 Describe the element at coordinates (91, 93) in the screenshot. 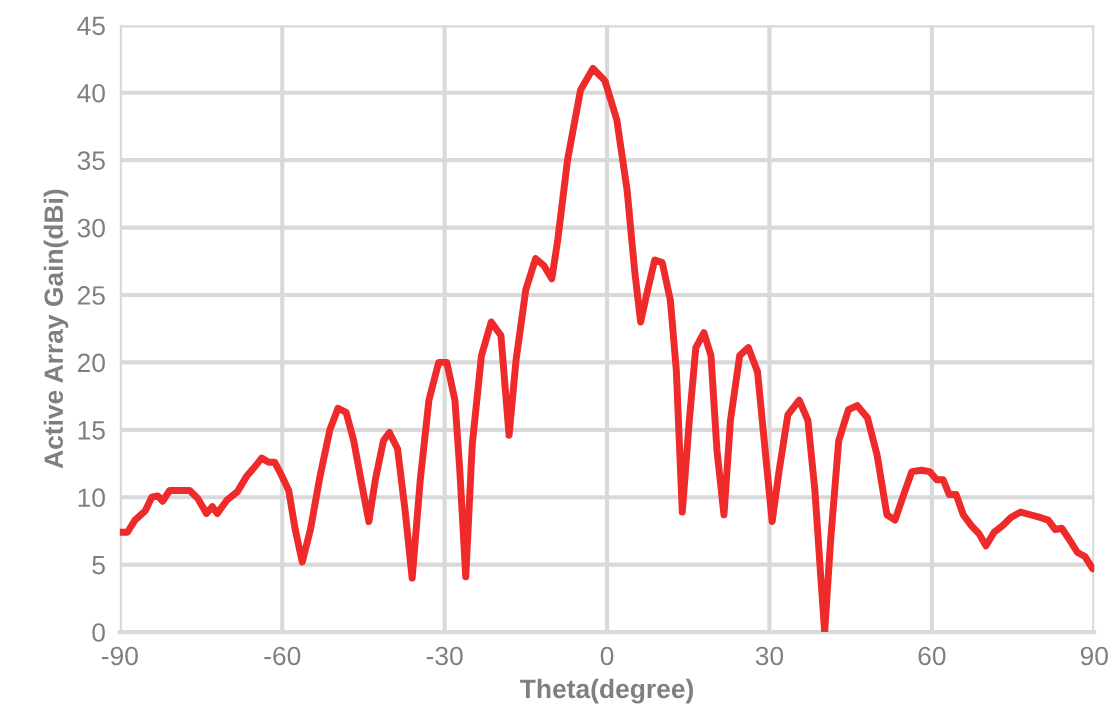

I see `y-tick-label: 40` at that location.